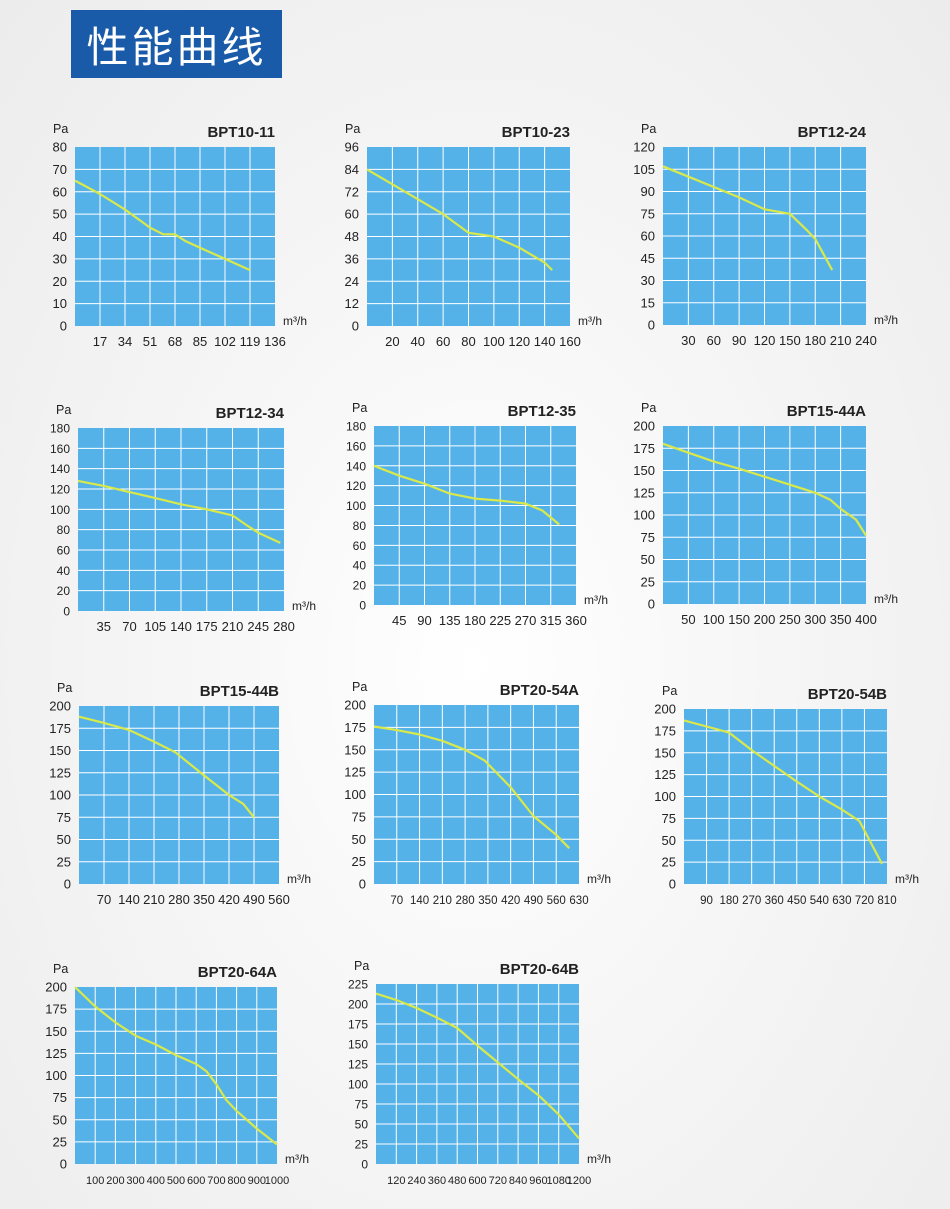 Image resolution: width=950 pixels, height=1209 pixels. I want to click on y-tick-label: 225, so click(358, 985).